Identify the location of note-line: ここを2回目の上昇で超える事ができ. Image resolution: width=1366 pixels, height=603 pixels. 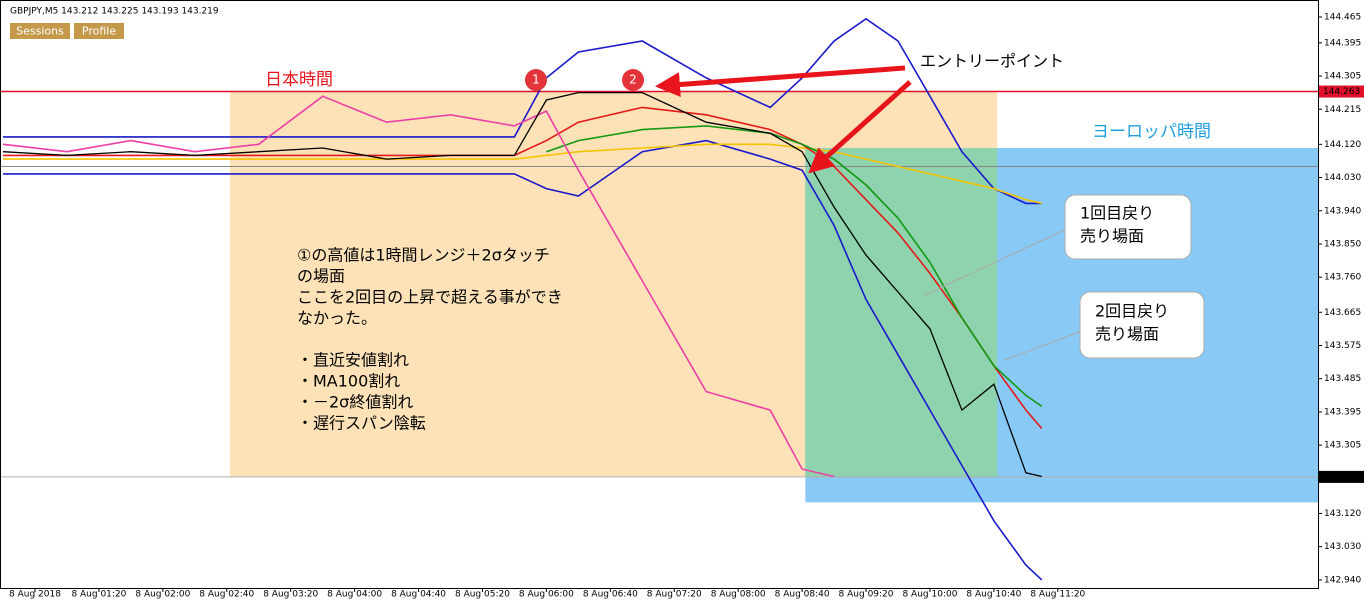
(430, 297).